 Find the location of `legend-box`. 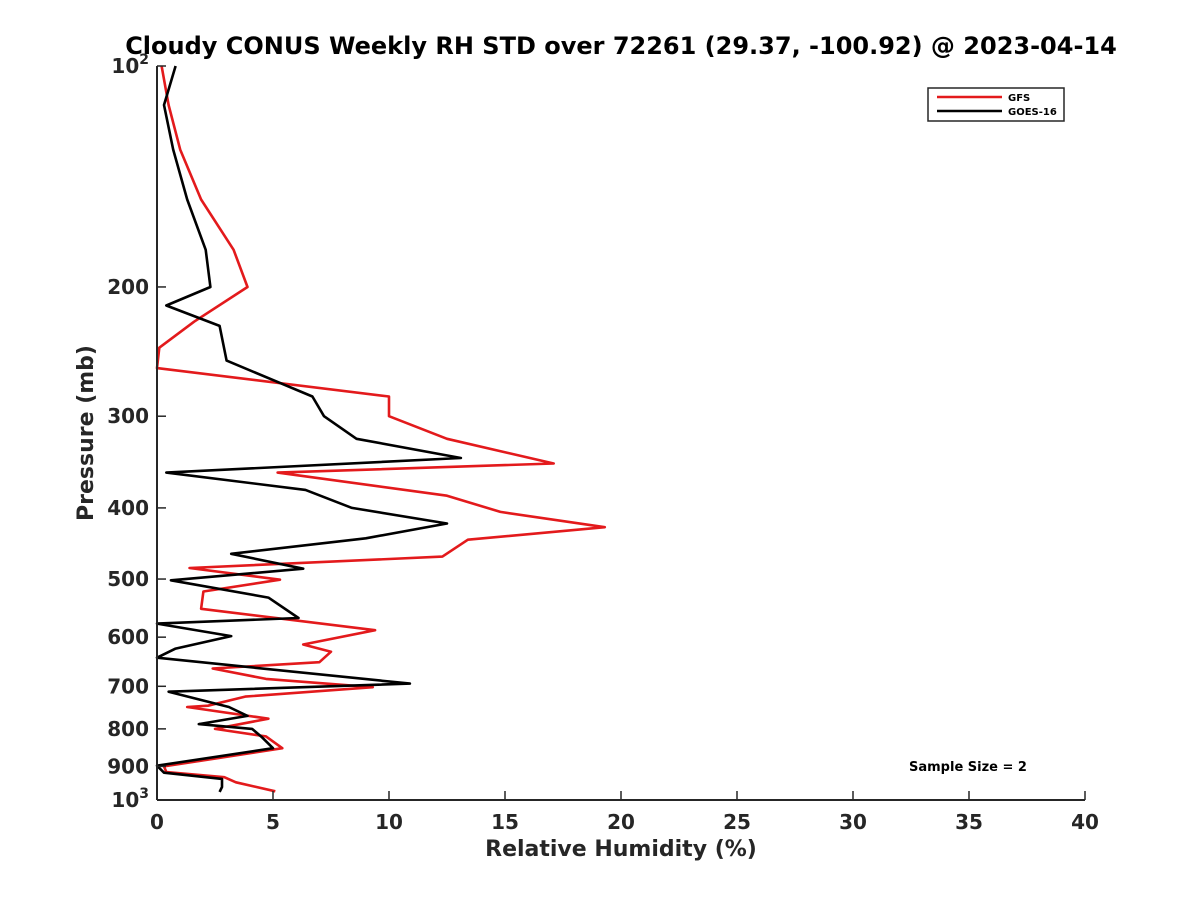

legend-box is located at coordinates (996, 104).